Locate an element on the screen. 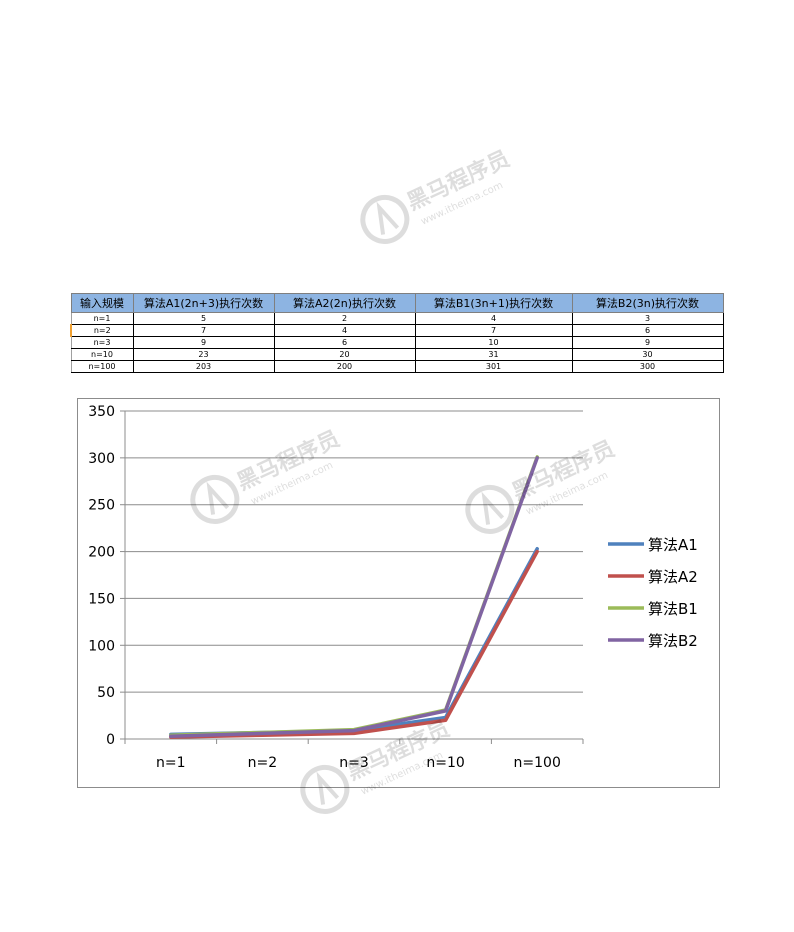 This screenshot has height=932, width=794. table-cell: 3 is located at coordinates (647, 318).